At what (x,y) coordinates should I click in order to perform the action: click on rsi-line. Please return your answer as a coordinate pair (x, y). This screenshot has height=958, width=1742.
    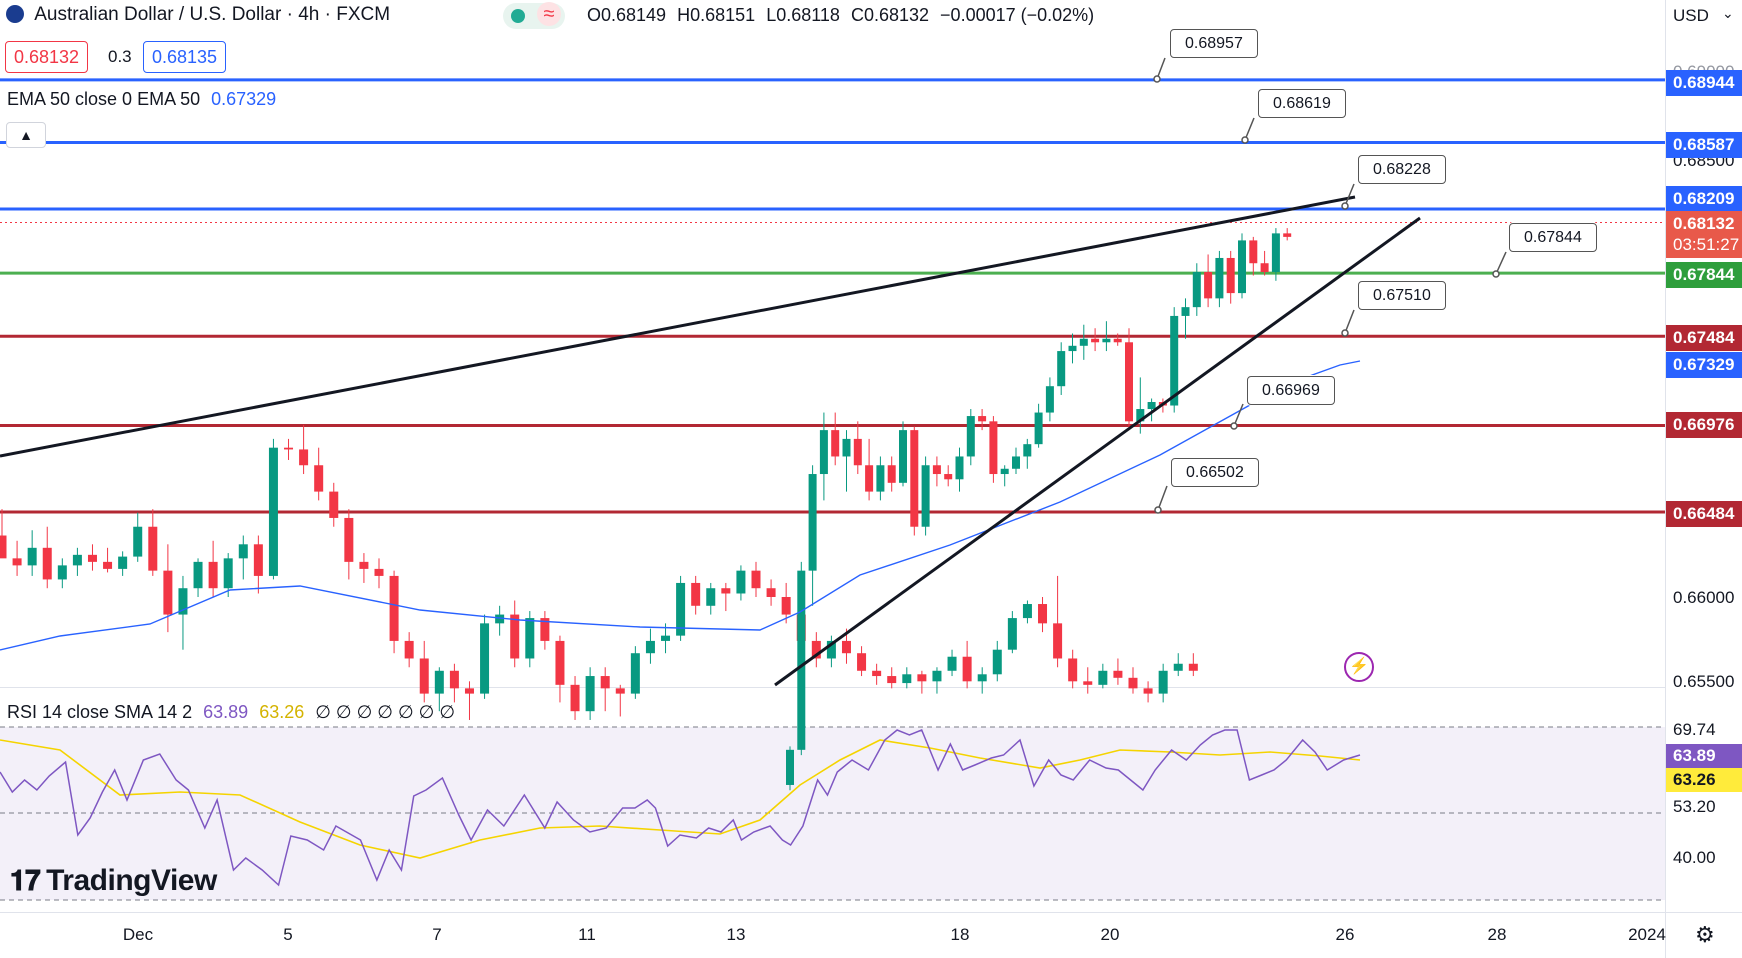
    Looking at the image, I should click on (680, 808).